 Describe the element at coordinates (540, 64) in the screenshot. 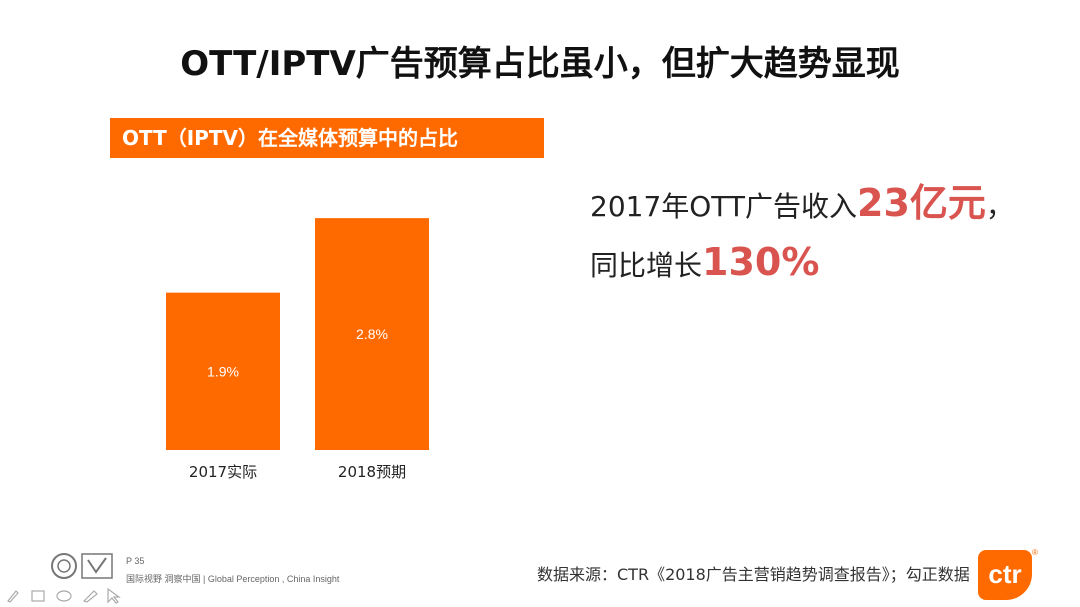

I see `slide-title: OTT/IPTV广告预算占比虽小，但扩大趋势显现` at that location.